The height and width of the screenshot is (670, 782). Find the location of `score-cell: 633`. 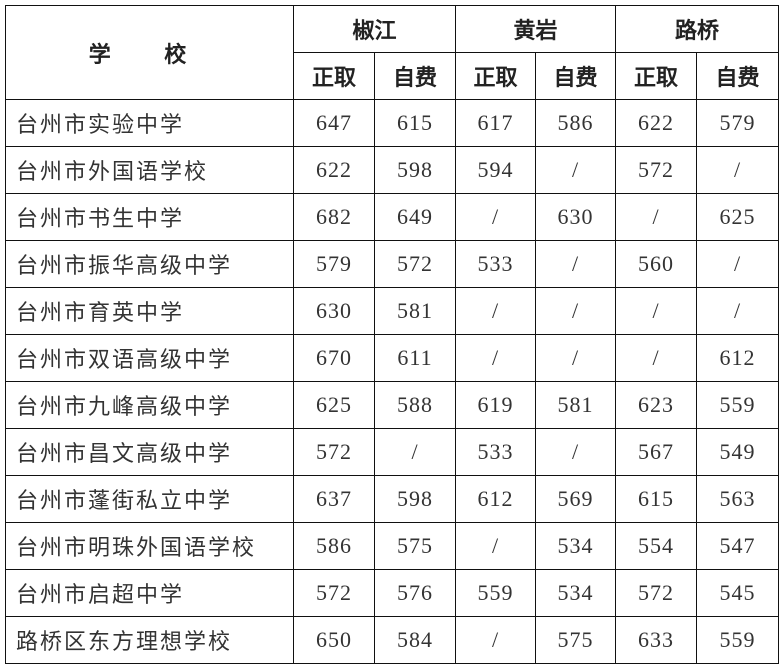

score-cell: 633 is located at coordinates (656, 640).